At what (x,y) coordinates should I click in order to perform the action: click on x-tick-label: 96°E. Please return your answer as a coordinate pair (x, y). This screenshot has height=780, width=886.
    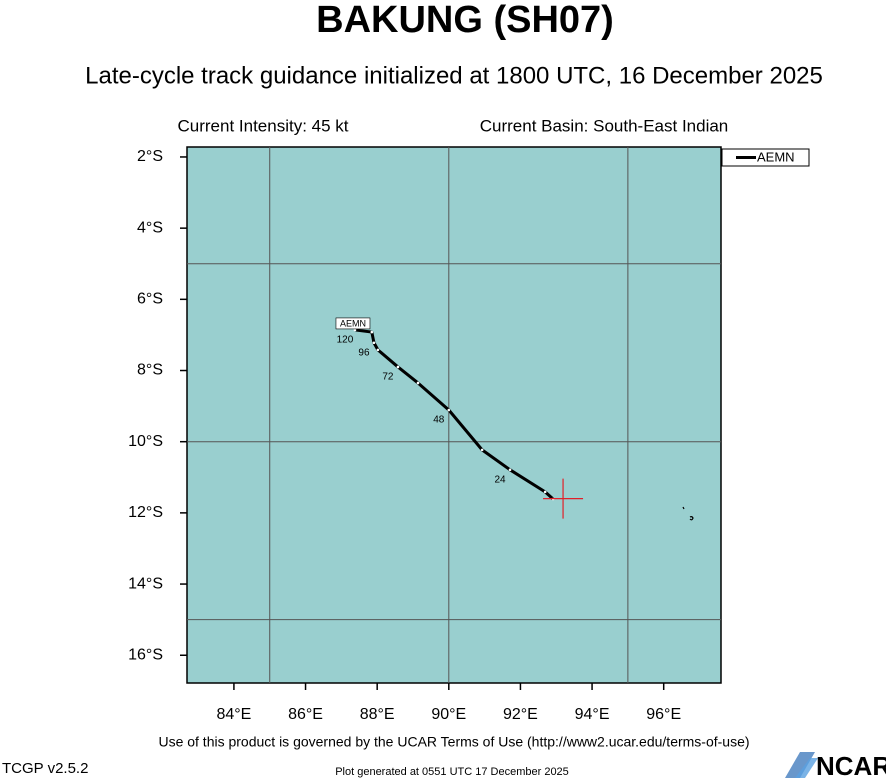
    Looking at the image, I should click on (663, 714).